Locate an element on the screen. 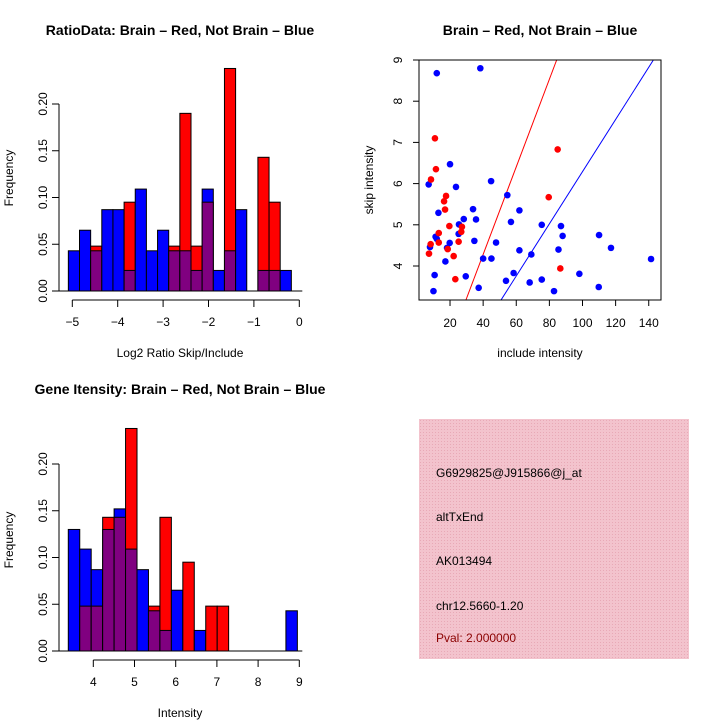  scatter-y-tick-label: 8 is located at coordinates (398, 101).